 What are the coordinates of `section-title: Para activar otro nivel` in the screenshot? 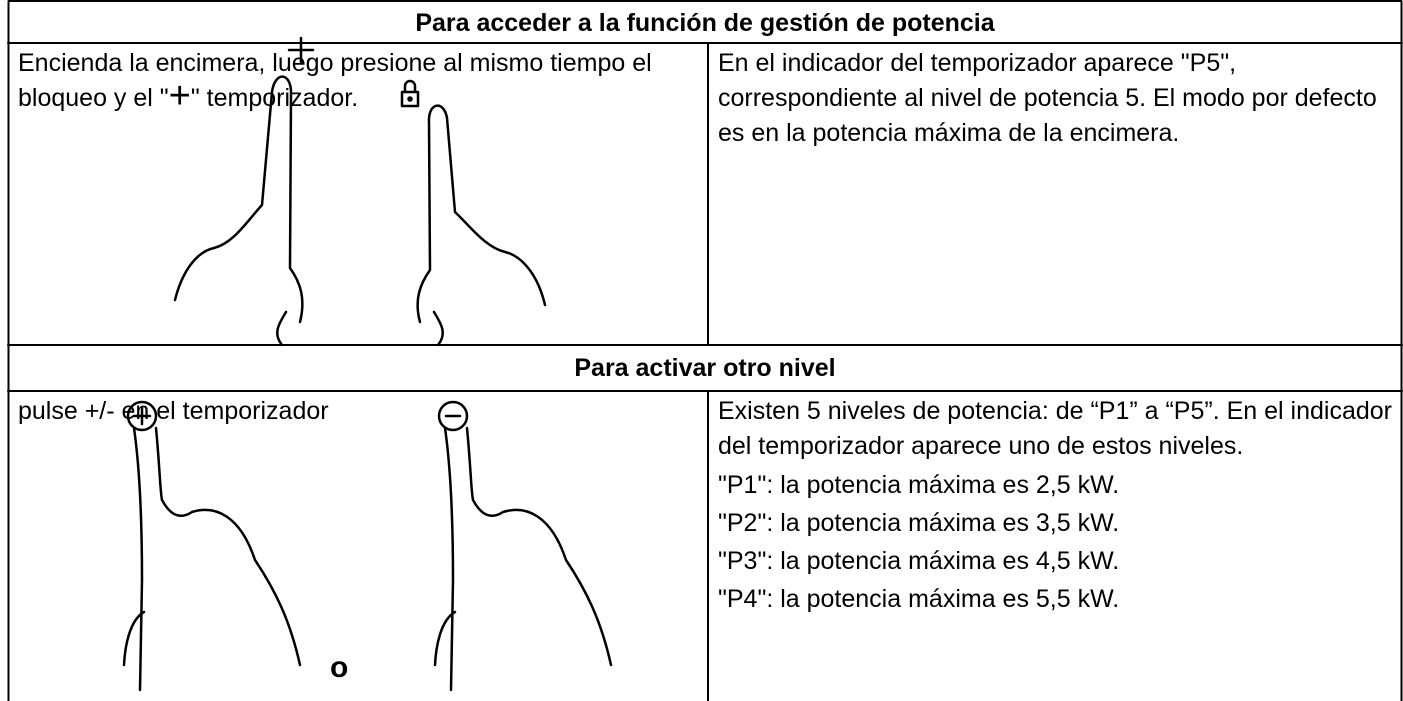 It's located at (705, 368).